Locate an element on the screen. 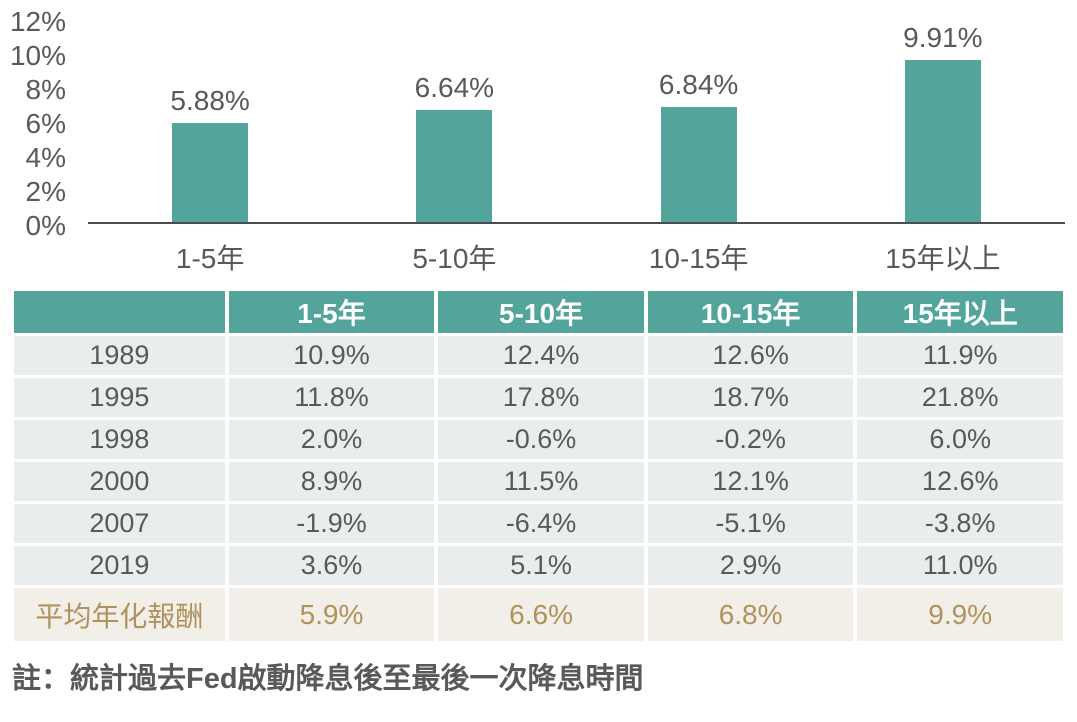 The width and height of the screenshot is (1077, 722). header-cell: 10-15年 is located at coordinates (750, 312).